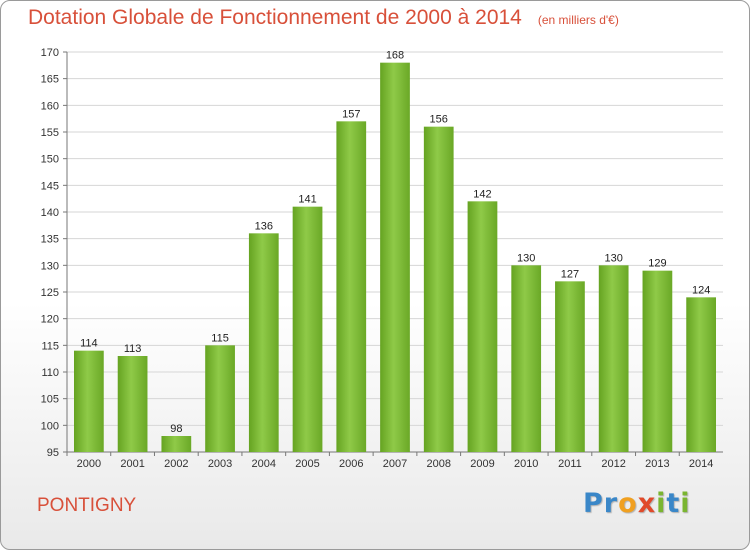 This screenshot has height=550, width=750. What do you see at coordinates (570, 274) in the screenshot?
I see `data-label-2011: 127` at bounding box center [570, 274].